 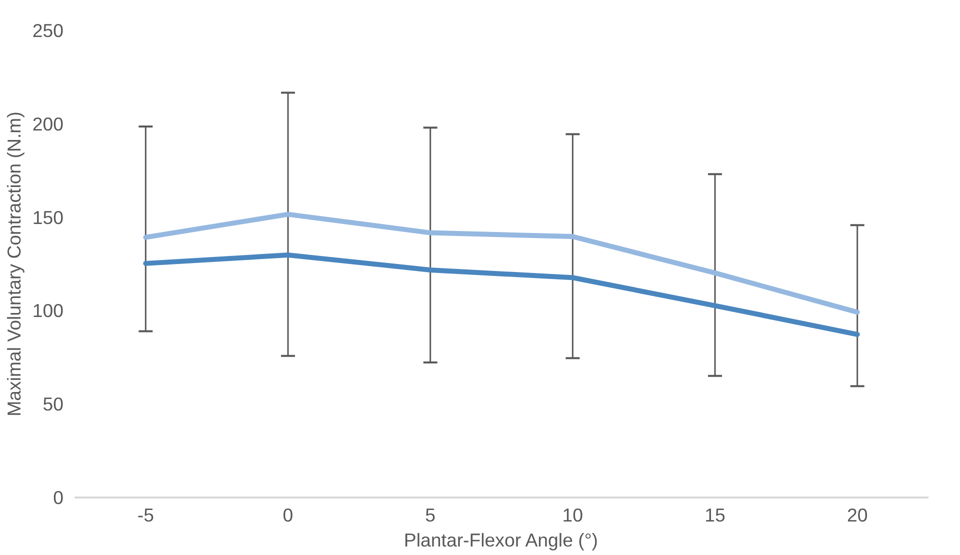 What do you see at coordinates (715, 515) in the screenshot?
I see `x-tick-label: 15` at bounding box center [715, 515].